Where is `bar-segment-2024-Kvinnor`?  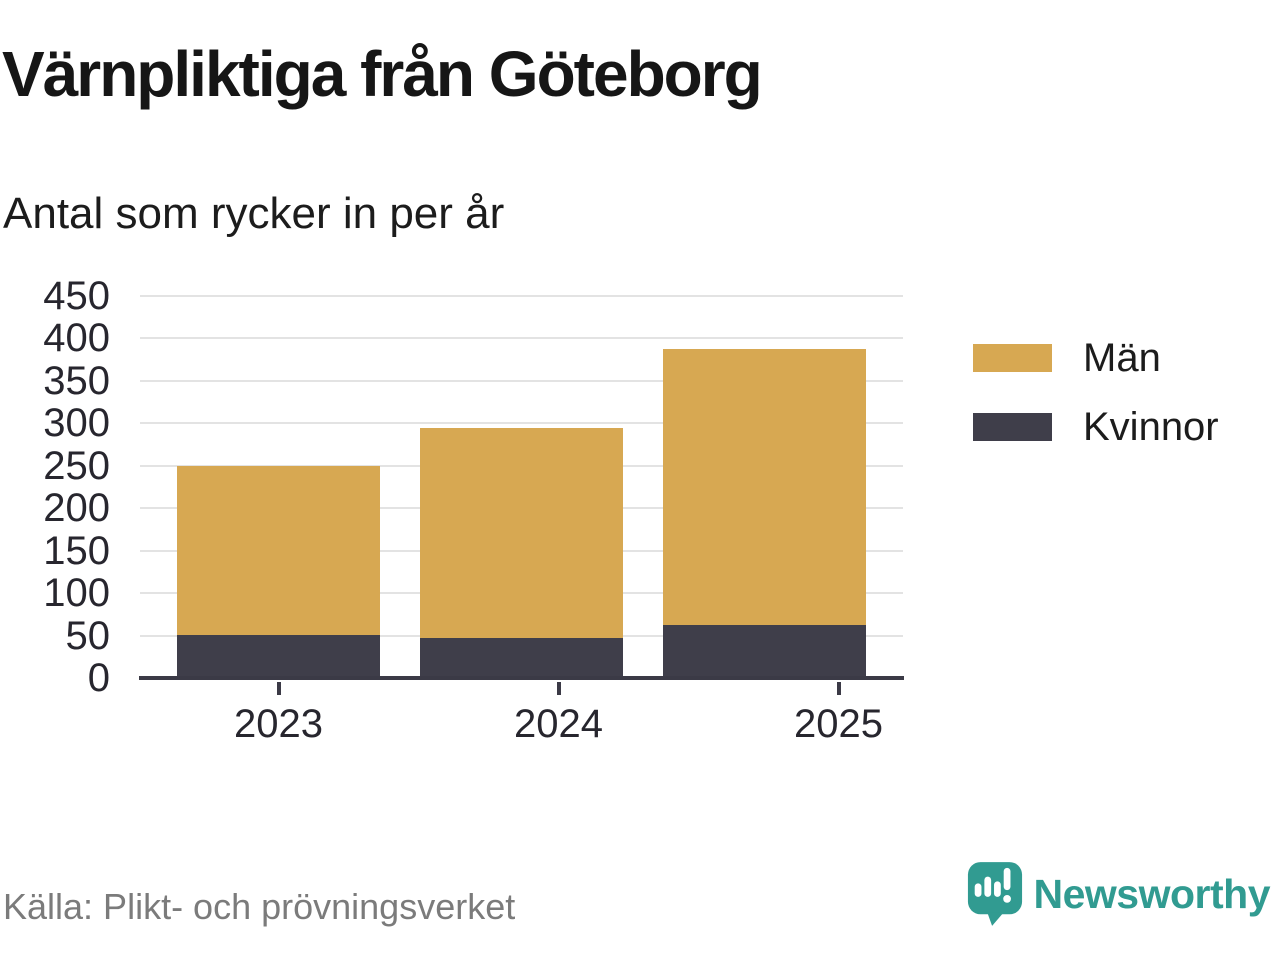
bar-segment-2024-Kvinnor is located at coordinates (521, 658).